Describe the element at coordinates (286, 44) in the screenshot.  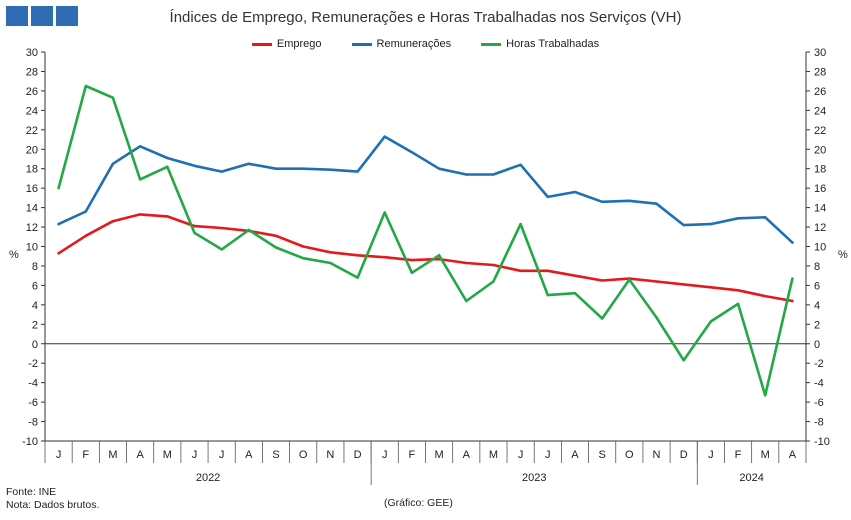
I see `legend-item-emprego: Emprego` at that location.